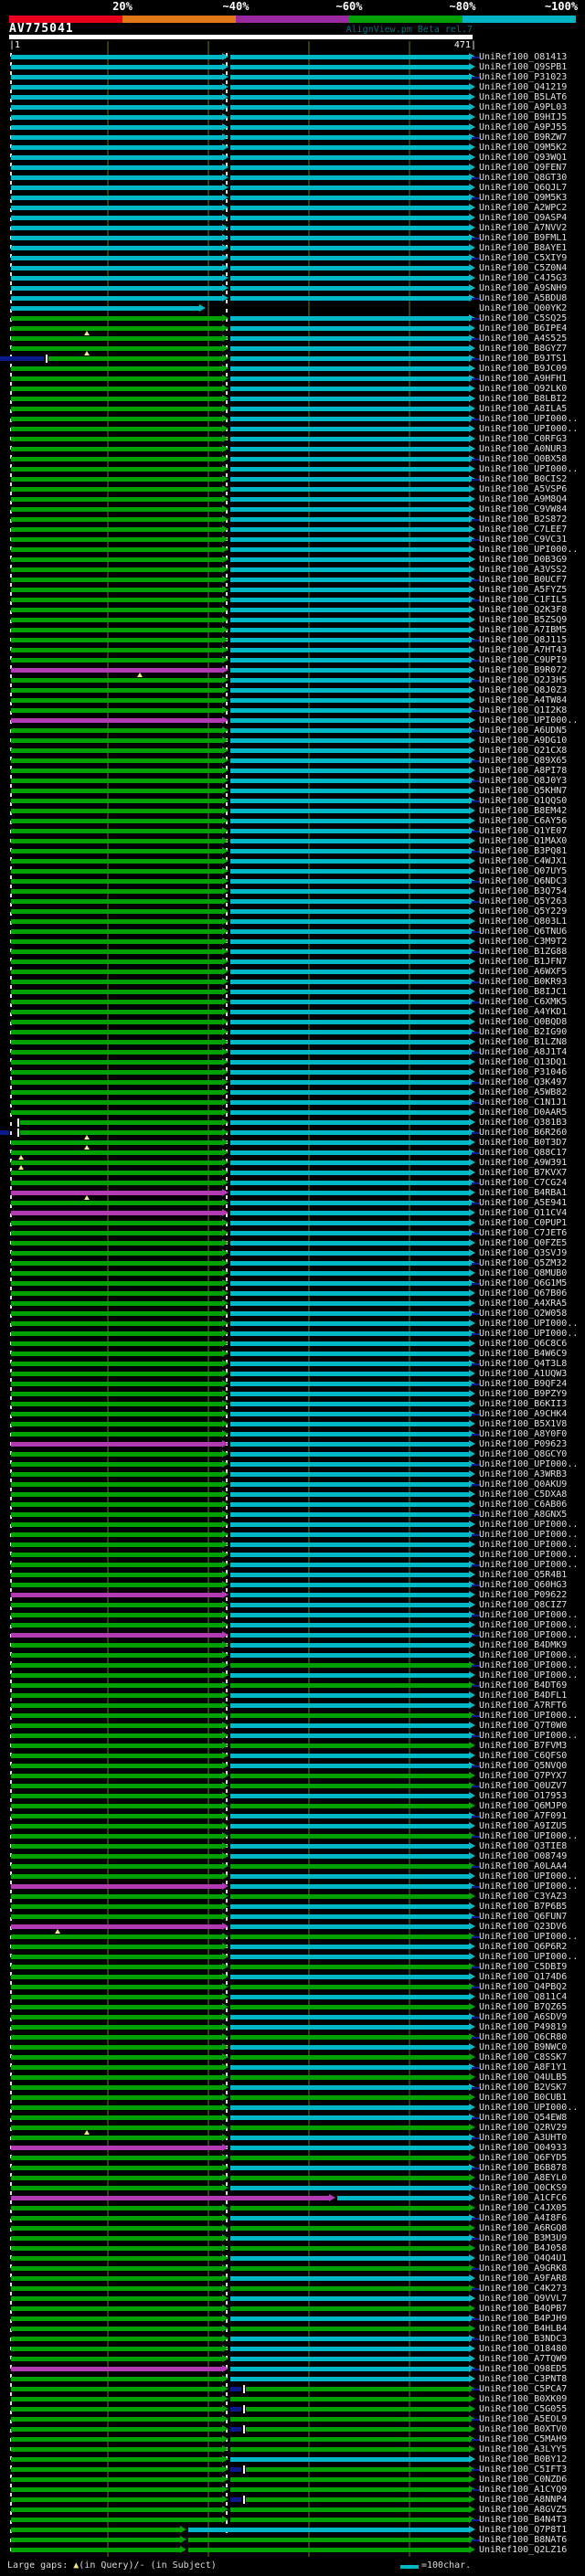 The height and width of the screenshot is (2576, 585). What do you see at coordinates (523, 509) in the screenshot?
I see `hit-accession: UniRef100_C9VW84` at bounding box center [523, 509].